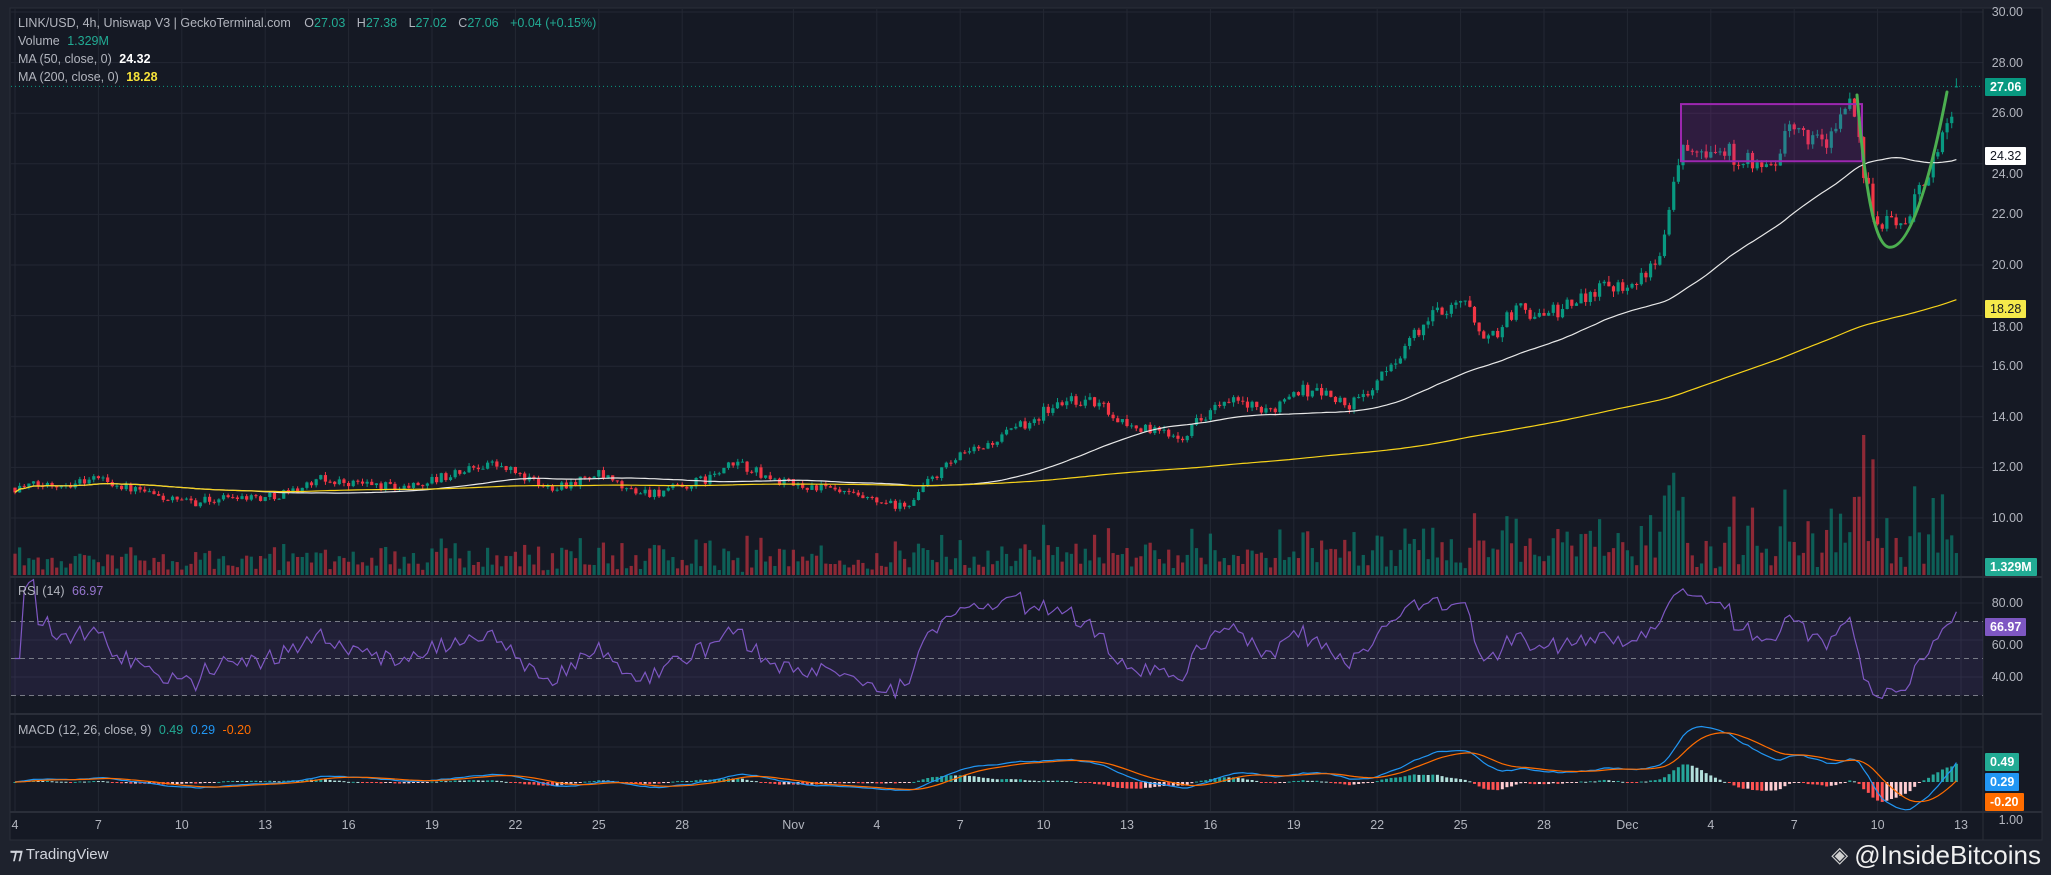 The image size is (2051, 875). I want to click on axis-label: 80.00, so click(2007, 603).